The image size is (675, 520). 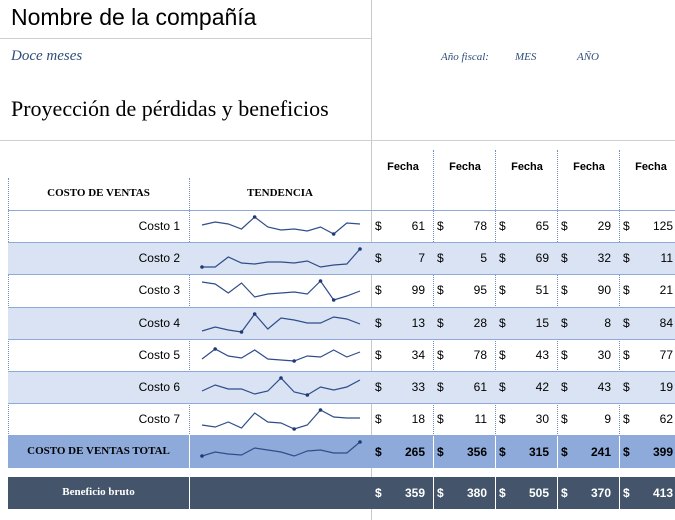 I want to click on total-cell: $241, so click(x=588, y=452).